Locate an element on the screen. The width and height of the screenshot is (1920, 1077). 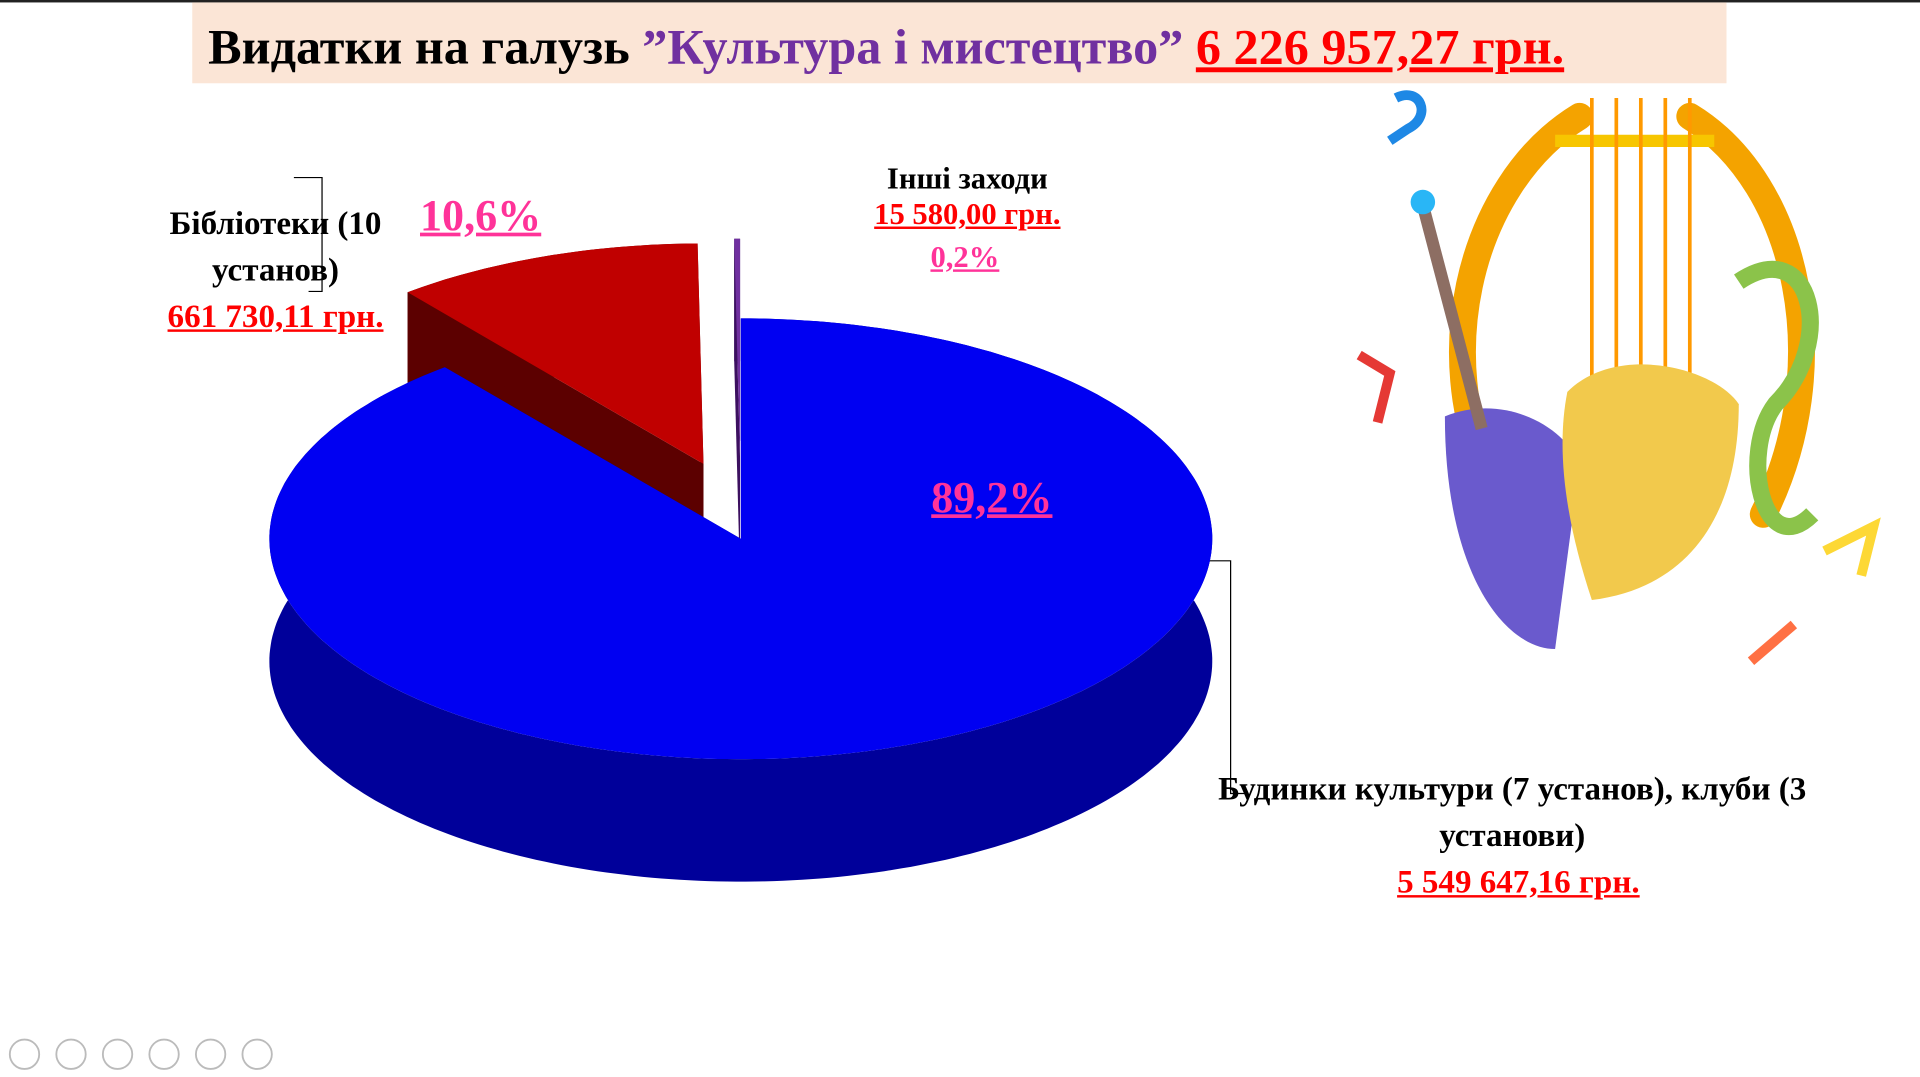
title-topic: ”Культура і мистецтво” is located at coordinates (913, 46).